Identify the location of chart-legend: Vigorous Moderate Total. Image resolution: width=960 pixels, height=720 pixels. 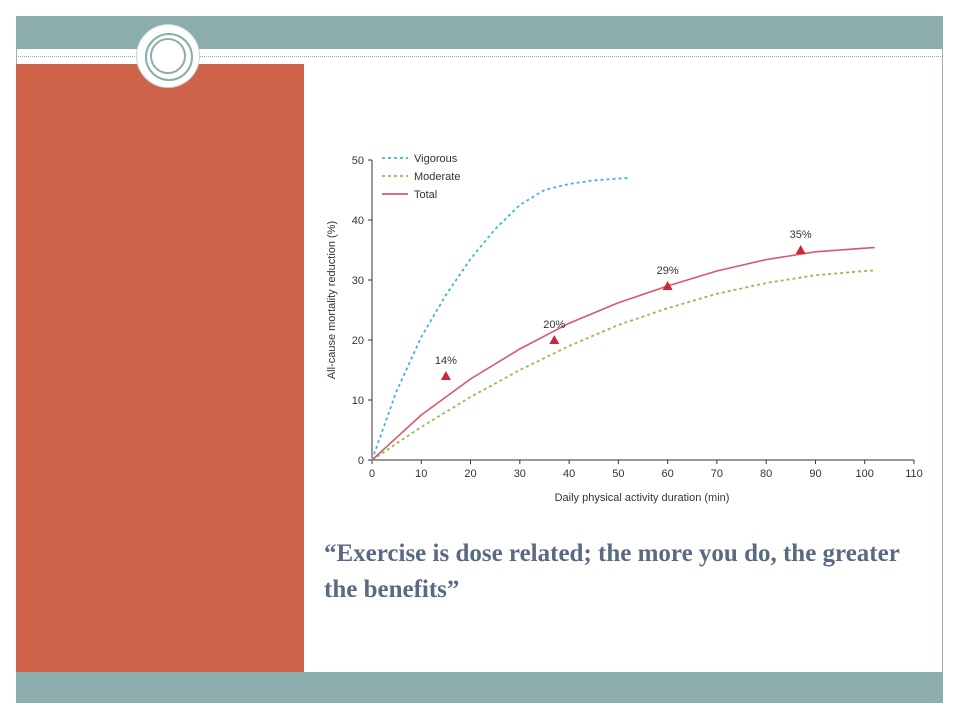
(421, 177).